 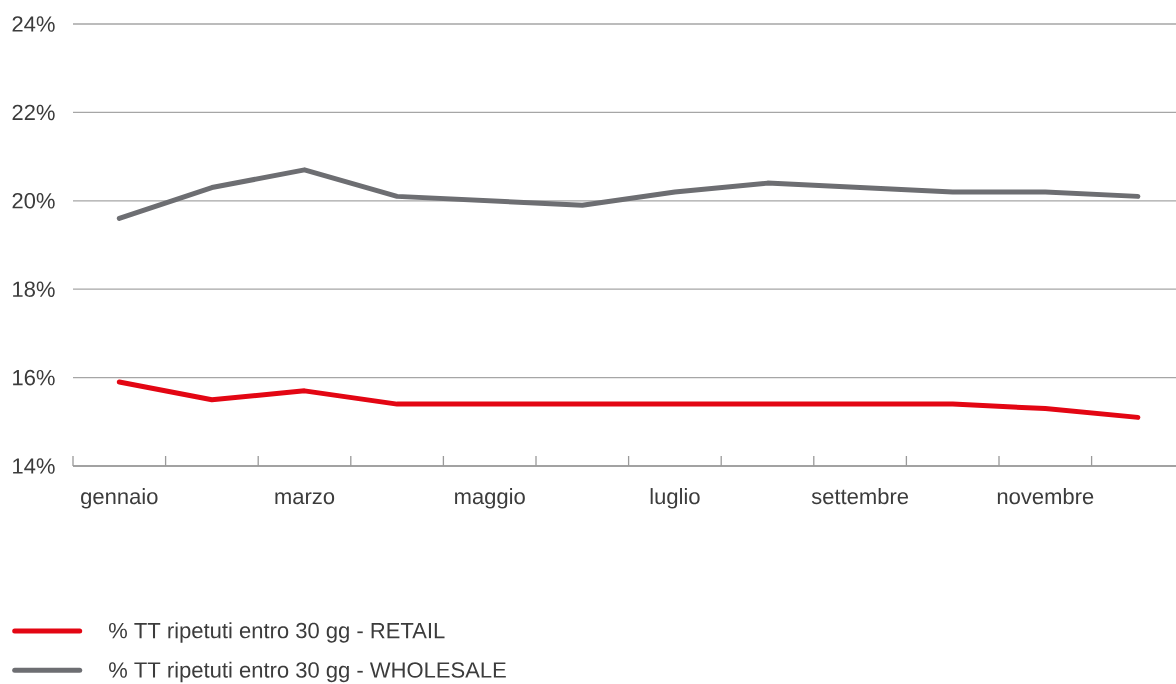 I want to click on y-tick-label: 16%, so click(x=34, y=377).